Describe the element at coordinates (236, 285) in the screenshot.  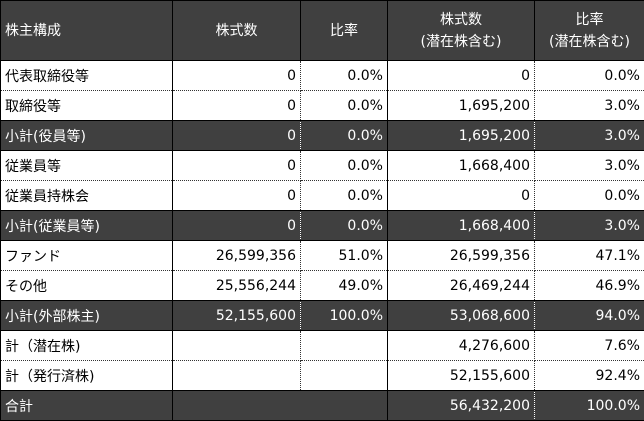
I see `shares-cell: 25,556,244` at that location.